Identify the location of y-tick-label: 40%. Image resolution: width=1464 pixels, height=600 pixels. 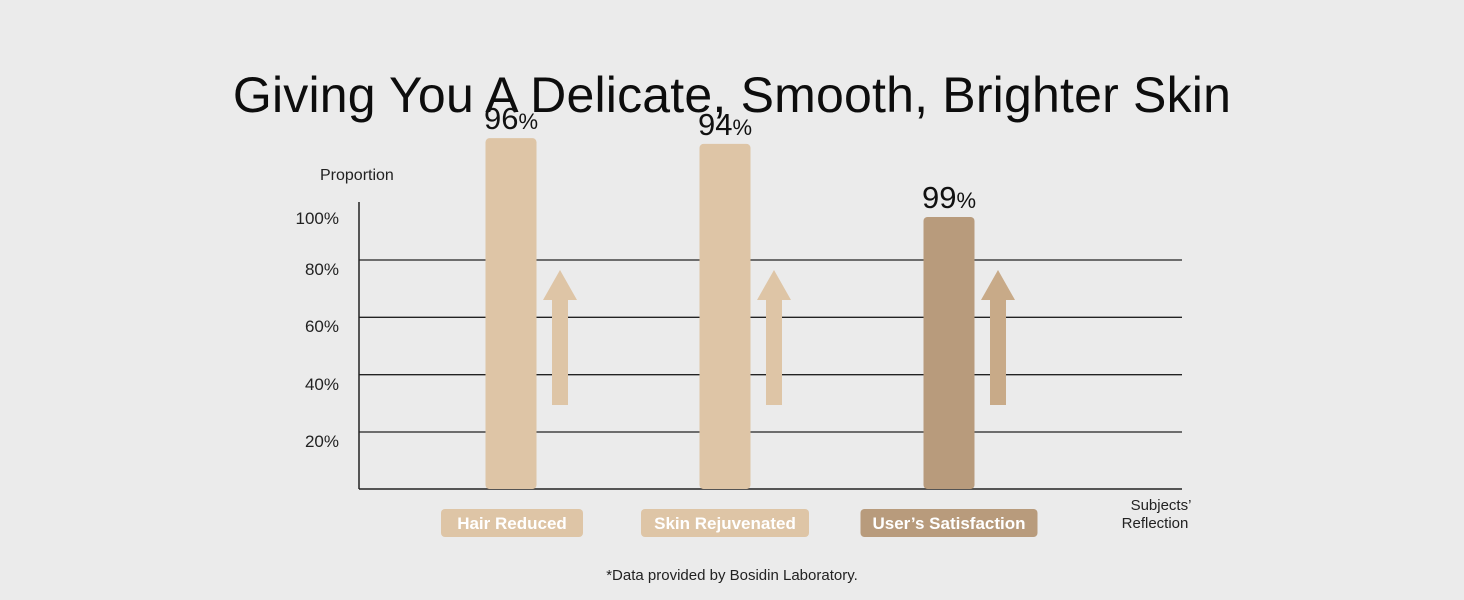
(322, 384).